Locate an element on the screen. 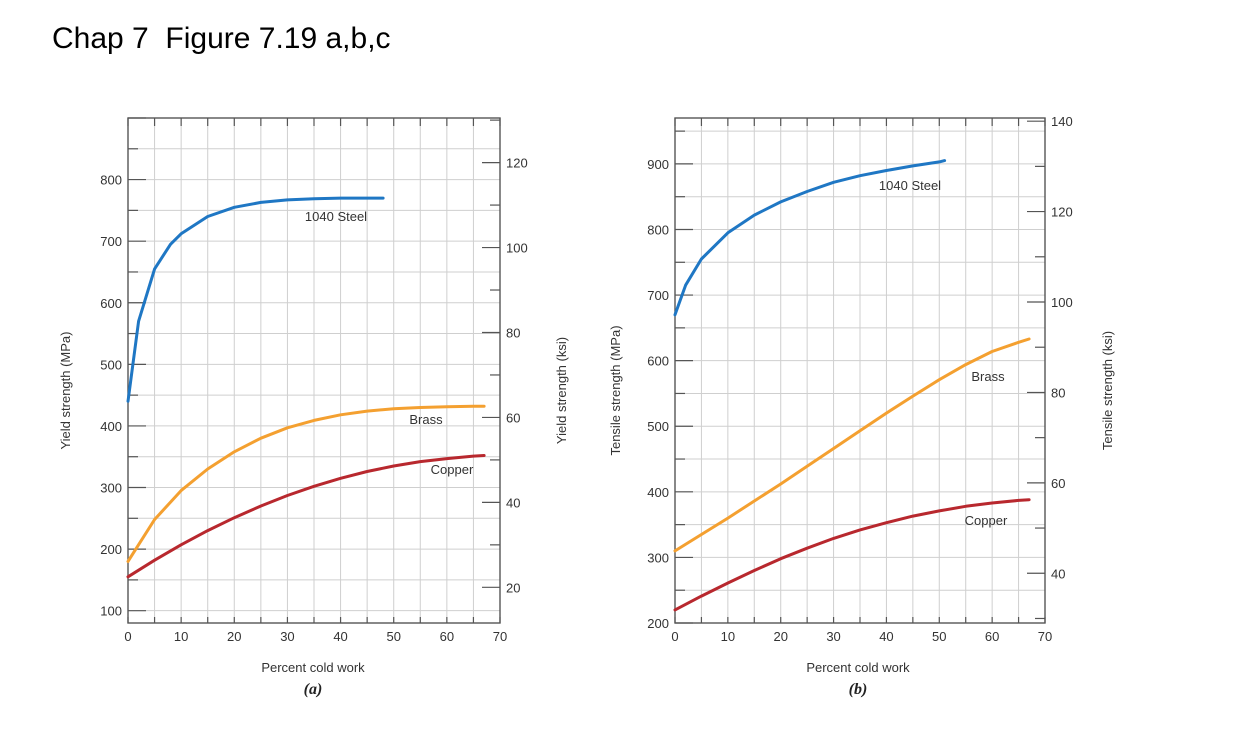  y-right-tick-label: 140 is located at coordinates (1062, 121).